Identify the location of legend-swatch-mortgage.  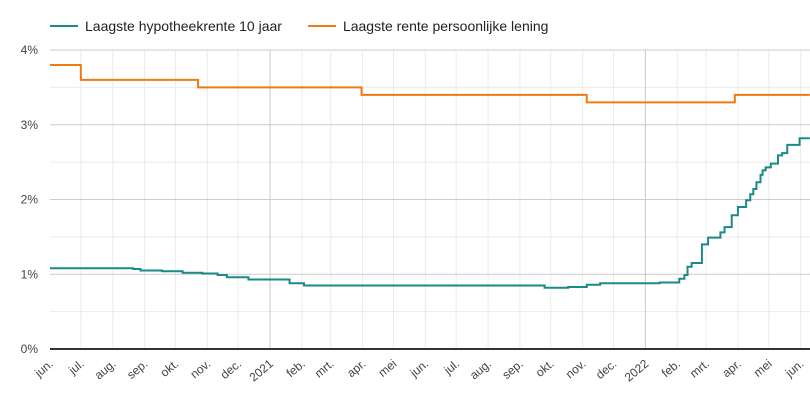
(64, 26).